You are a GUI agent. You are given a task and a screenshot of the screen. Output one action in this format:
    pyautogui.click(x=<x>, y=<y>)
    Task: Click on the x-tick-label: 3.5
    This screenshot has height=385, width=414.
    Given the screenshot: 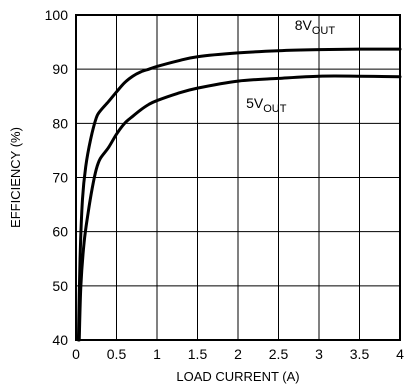 What is the action you would take?
    pyautogui.click(x=360, y=354)
    